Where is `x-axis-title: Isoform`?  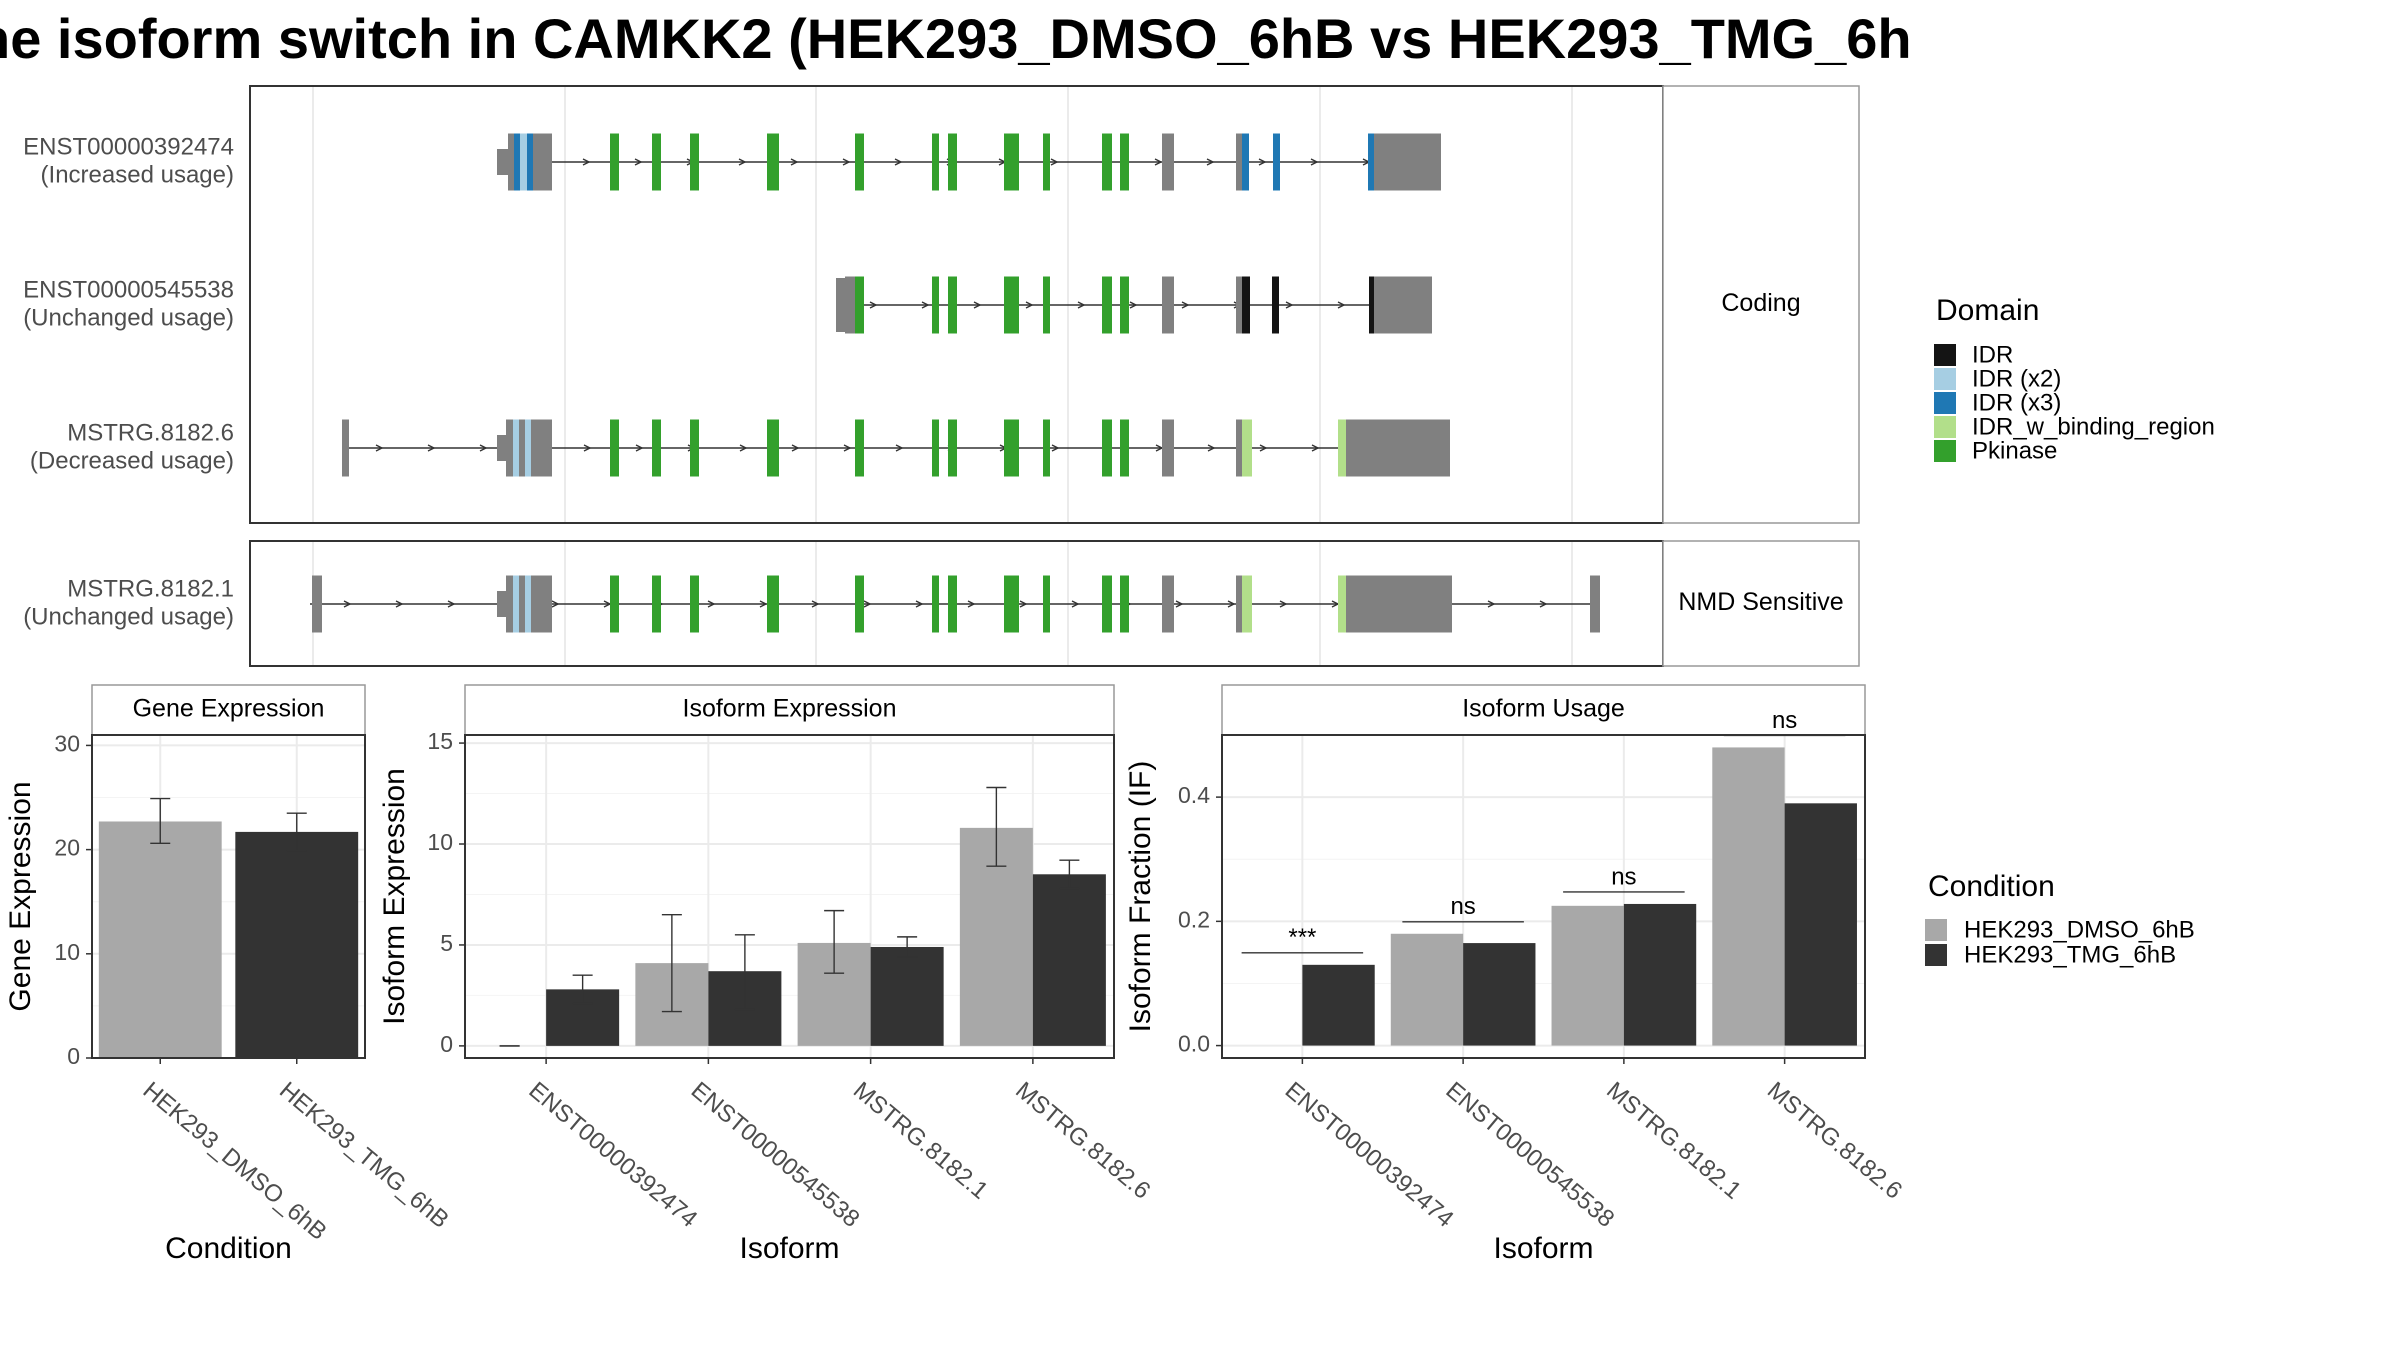 x-axis-title: Isoform is located at coordinates (1543, 1248).